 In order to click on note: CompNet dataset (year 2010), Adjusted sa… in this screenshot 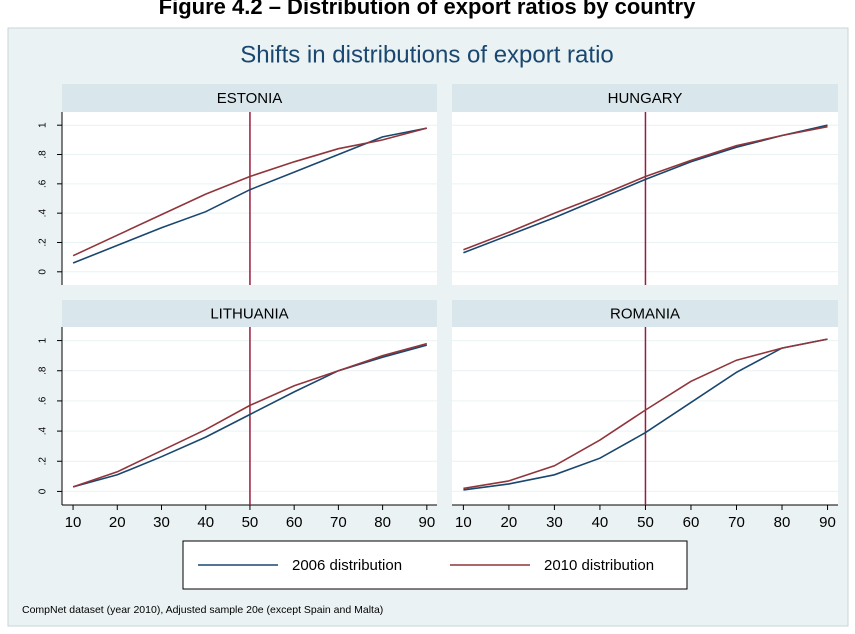, I will do `click(202, 610)`.